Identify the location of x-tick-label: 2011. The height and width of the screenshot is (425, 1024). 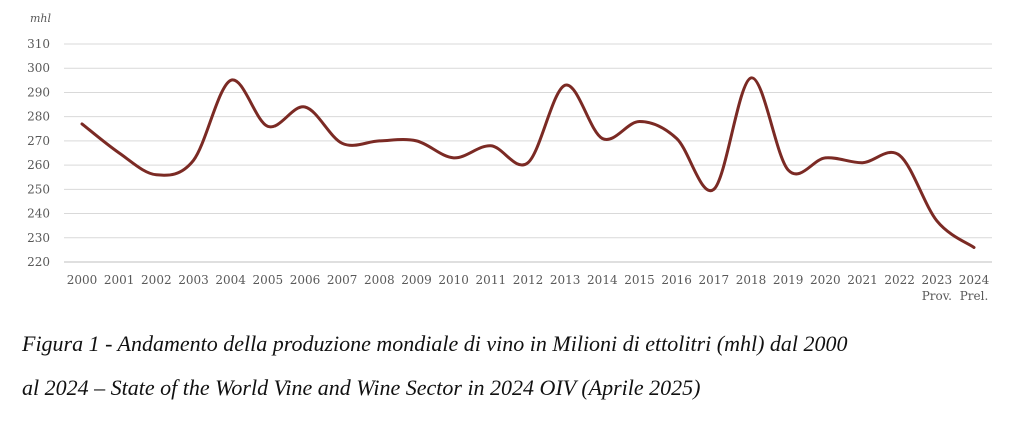
(491, 280).